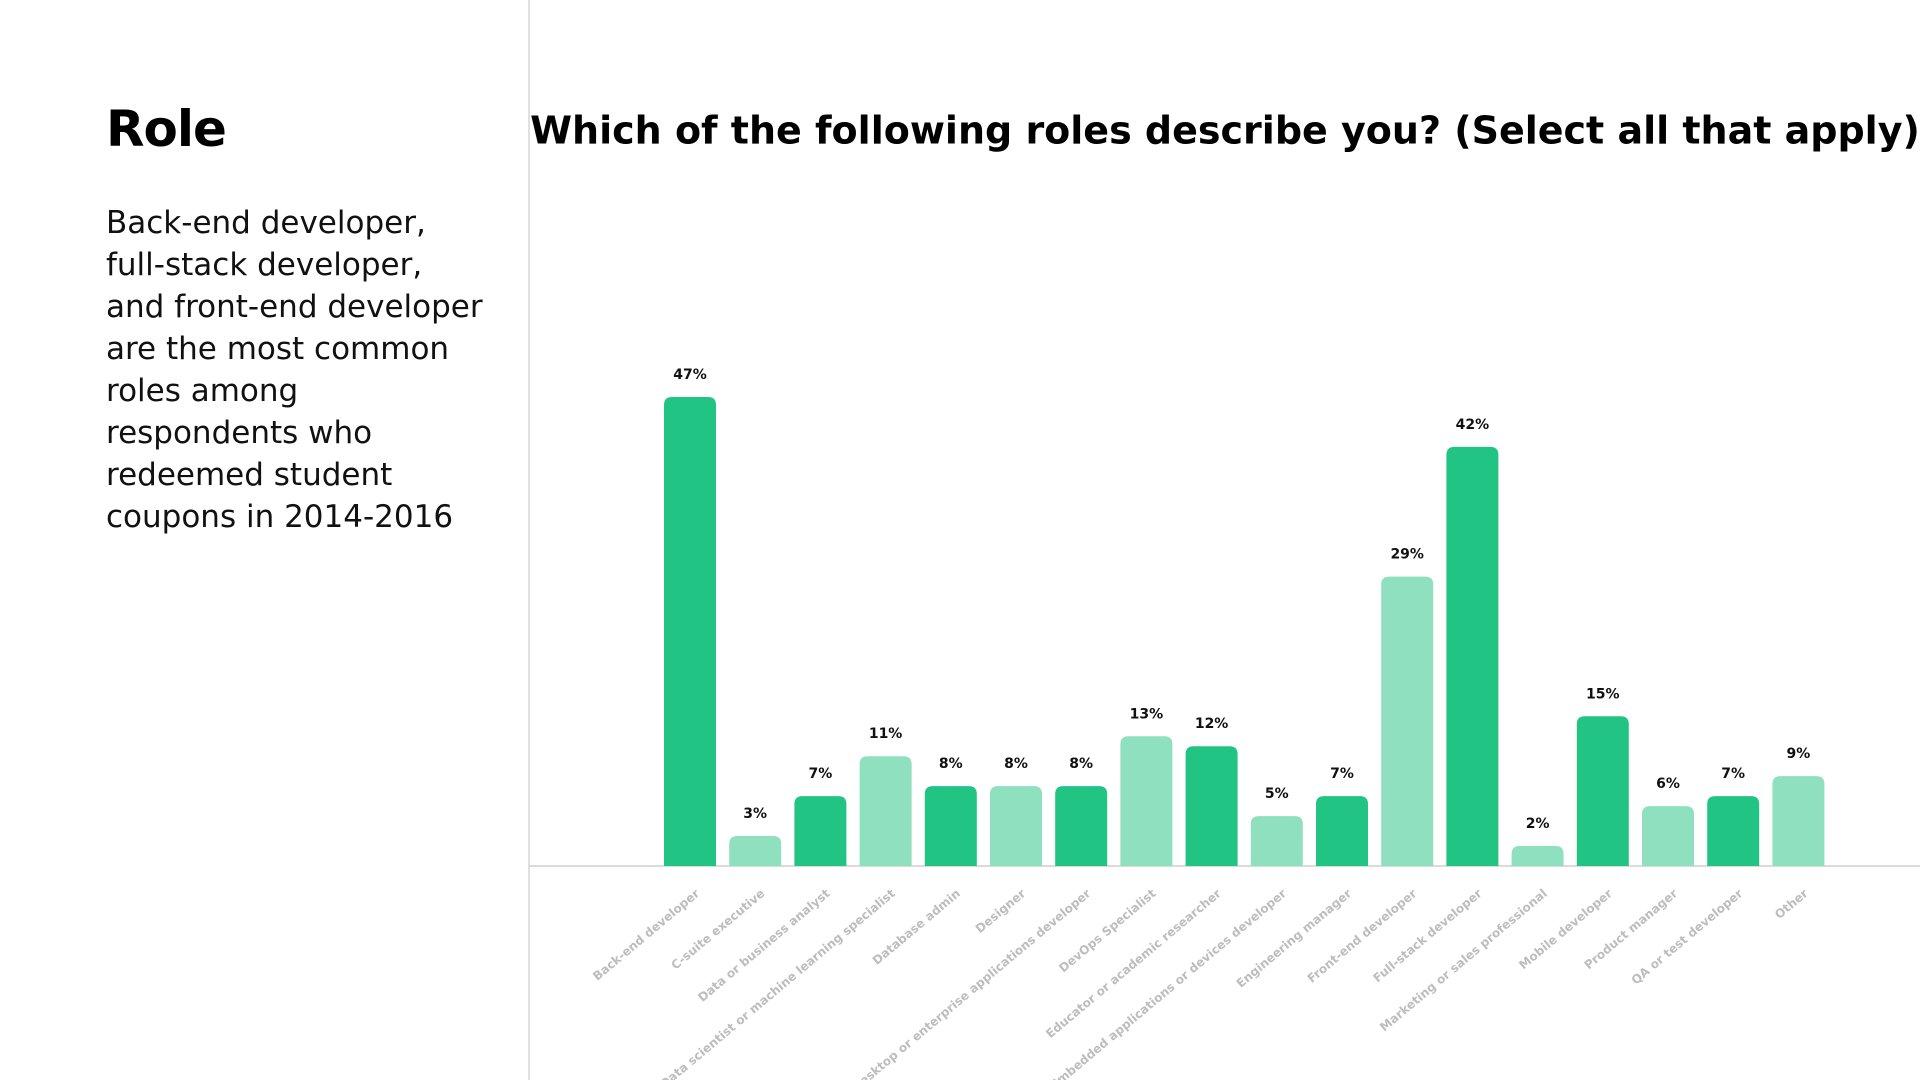 The width and height of the screenshot is (1920, 1080). What do you see at coordinates (1277, 794) in the screenshot?
I see `value-label: 5%` at bounding box center [1277, 794].